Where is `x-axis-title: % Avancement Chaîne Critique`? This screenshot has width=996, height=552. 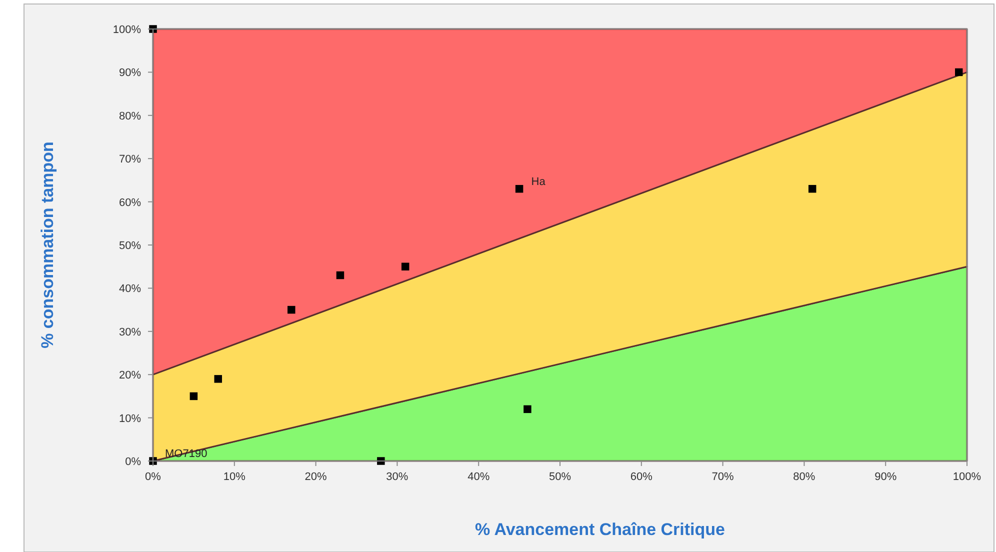
x-axis-title: % Avancement Chaîne Critique is located at coordinates (600, 529).